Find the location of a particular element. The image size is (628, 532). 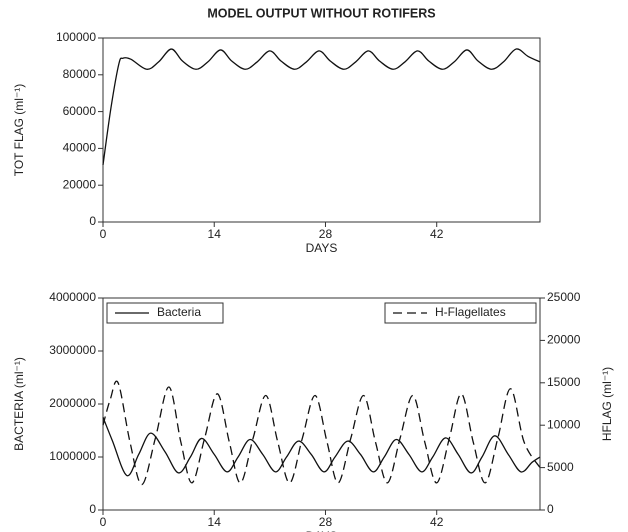

chart-title: MODEL OUTPUT WITHOUT ROTIFERS is located at coordinates (321, 13).